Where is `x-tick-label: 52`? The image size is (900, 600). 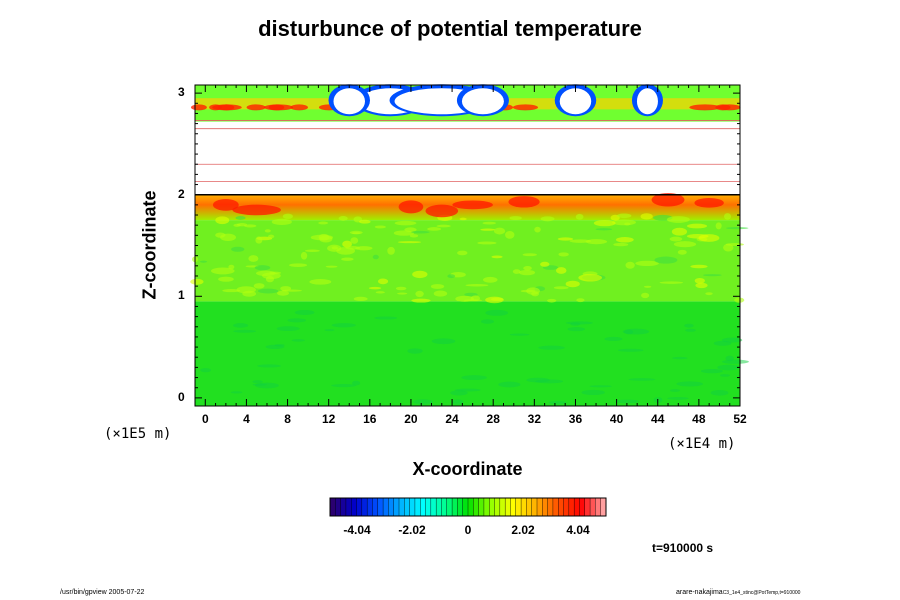
x-tick-label: 52 is located at coordinates (740, 419).